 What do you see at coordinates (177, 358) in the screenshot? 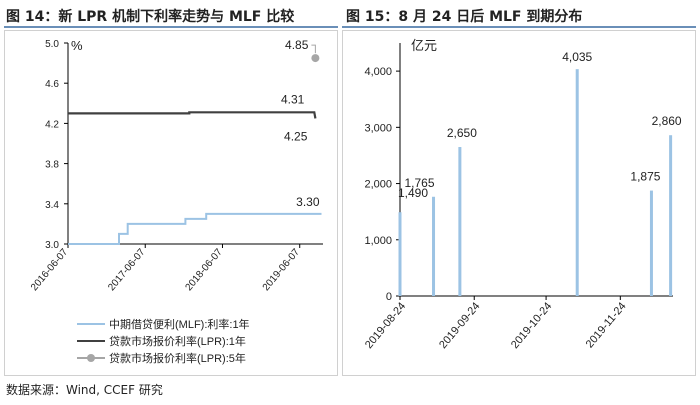
I see `legend-label: 贷款市场报价利率(LPR):5年` at bounding box center [177, 358].